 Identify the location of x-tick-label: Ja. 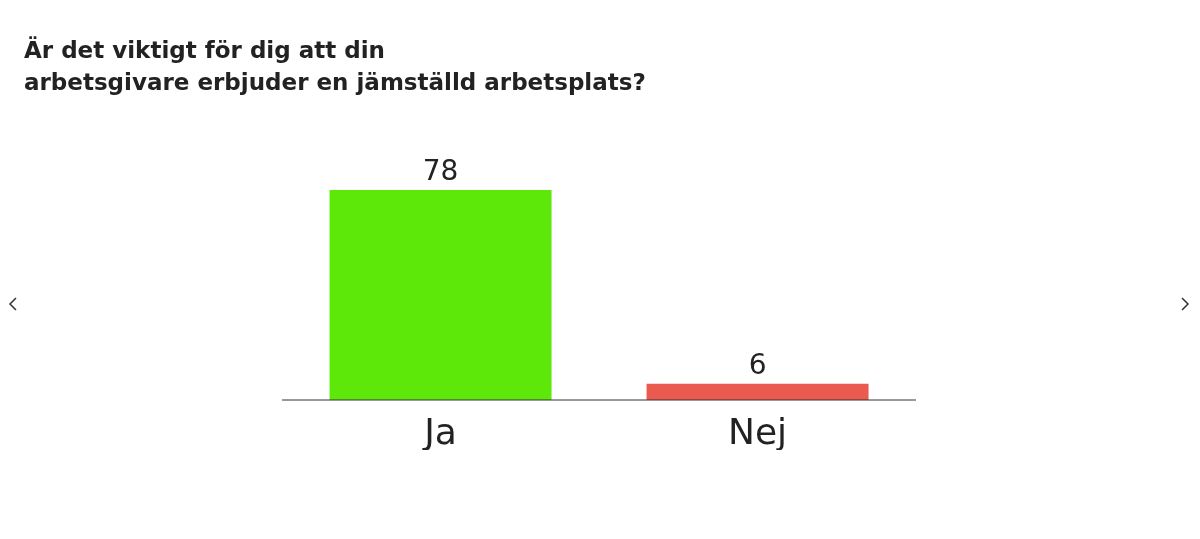
(439, 431).